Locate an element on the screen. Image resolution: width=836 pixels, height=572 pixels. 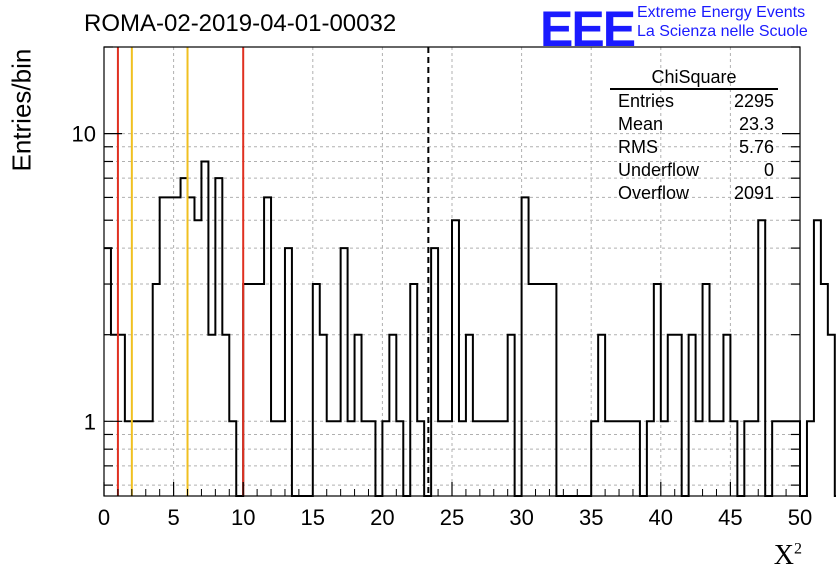
stats-row-overflow: Overflow 2091 is located at coordinates (694, 193).